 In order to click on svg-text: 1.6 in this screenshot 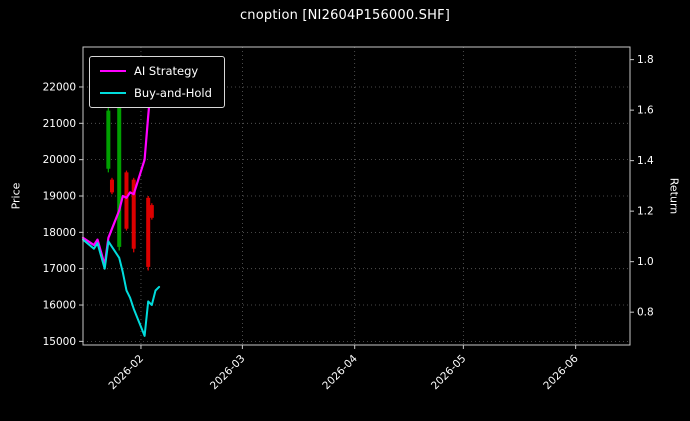, I will do `click(645, 111)`.